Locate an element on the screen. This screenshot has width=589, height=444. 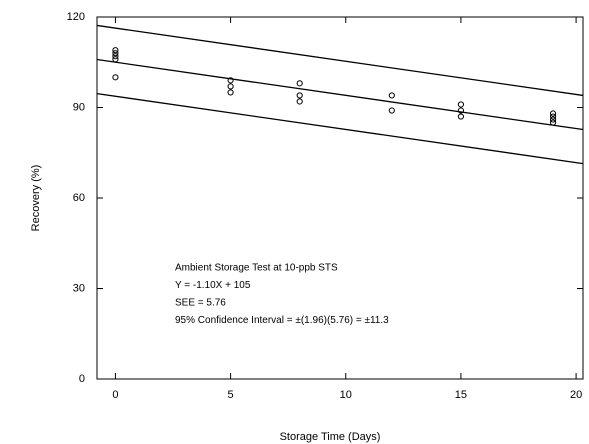
x-tick-label: 10 is located at coordinates (346, 395).